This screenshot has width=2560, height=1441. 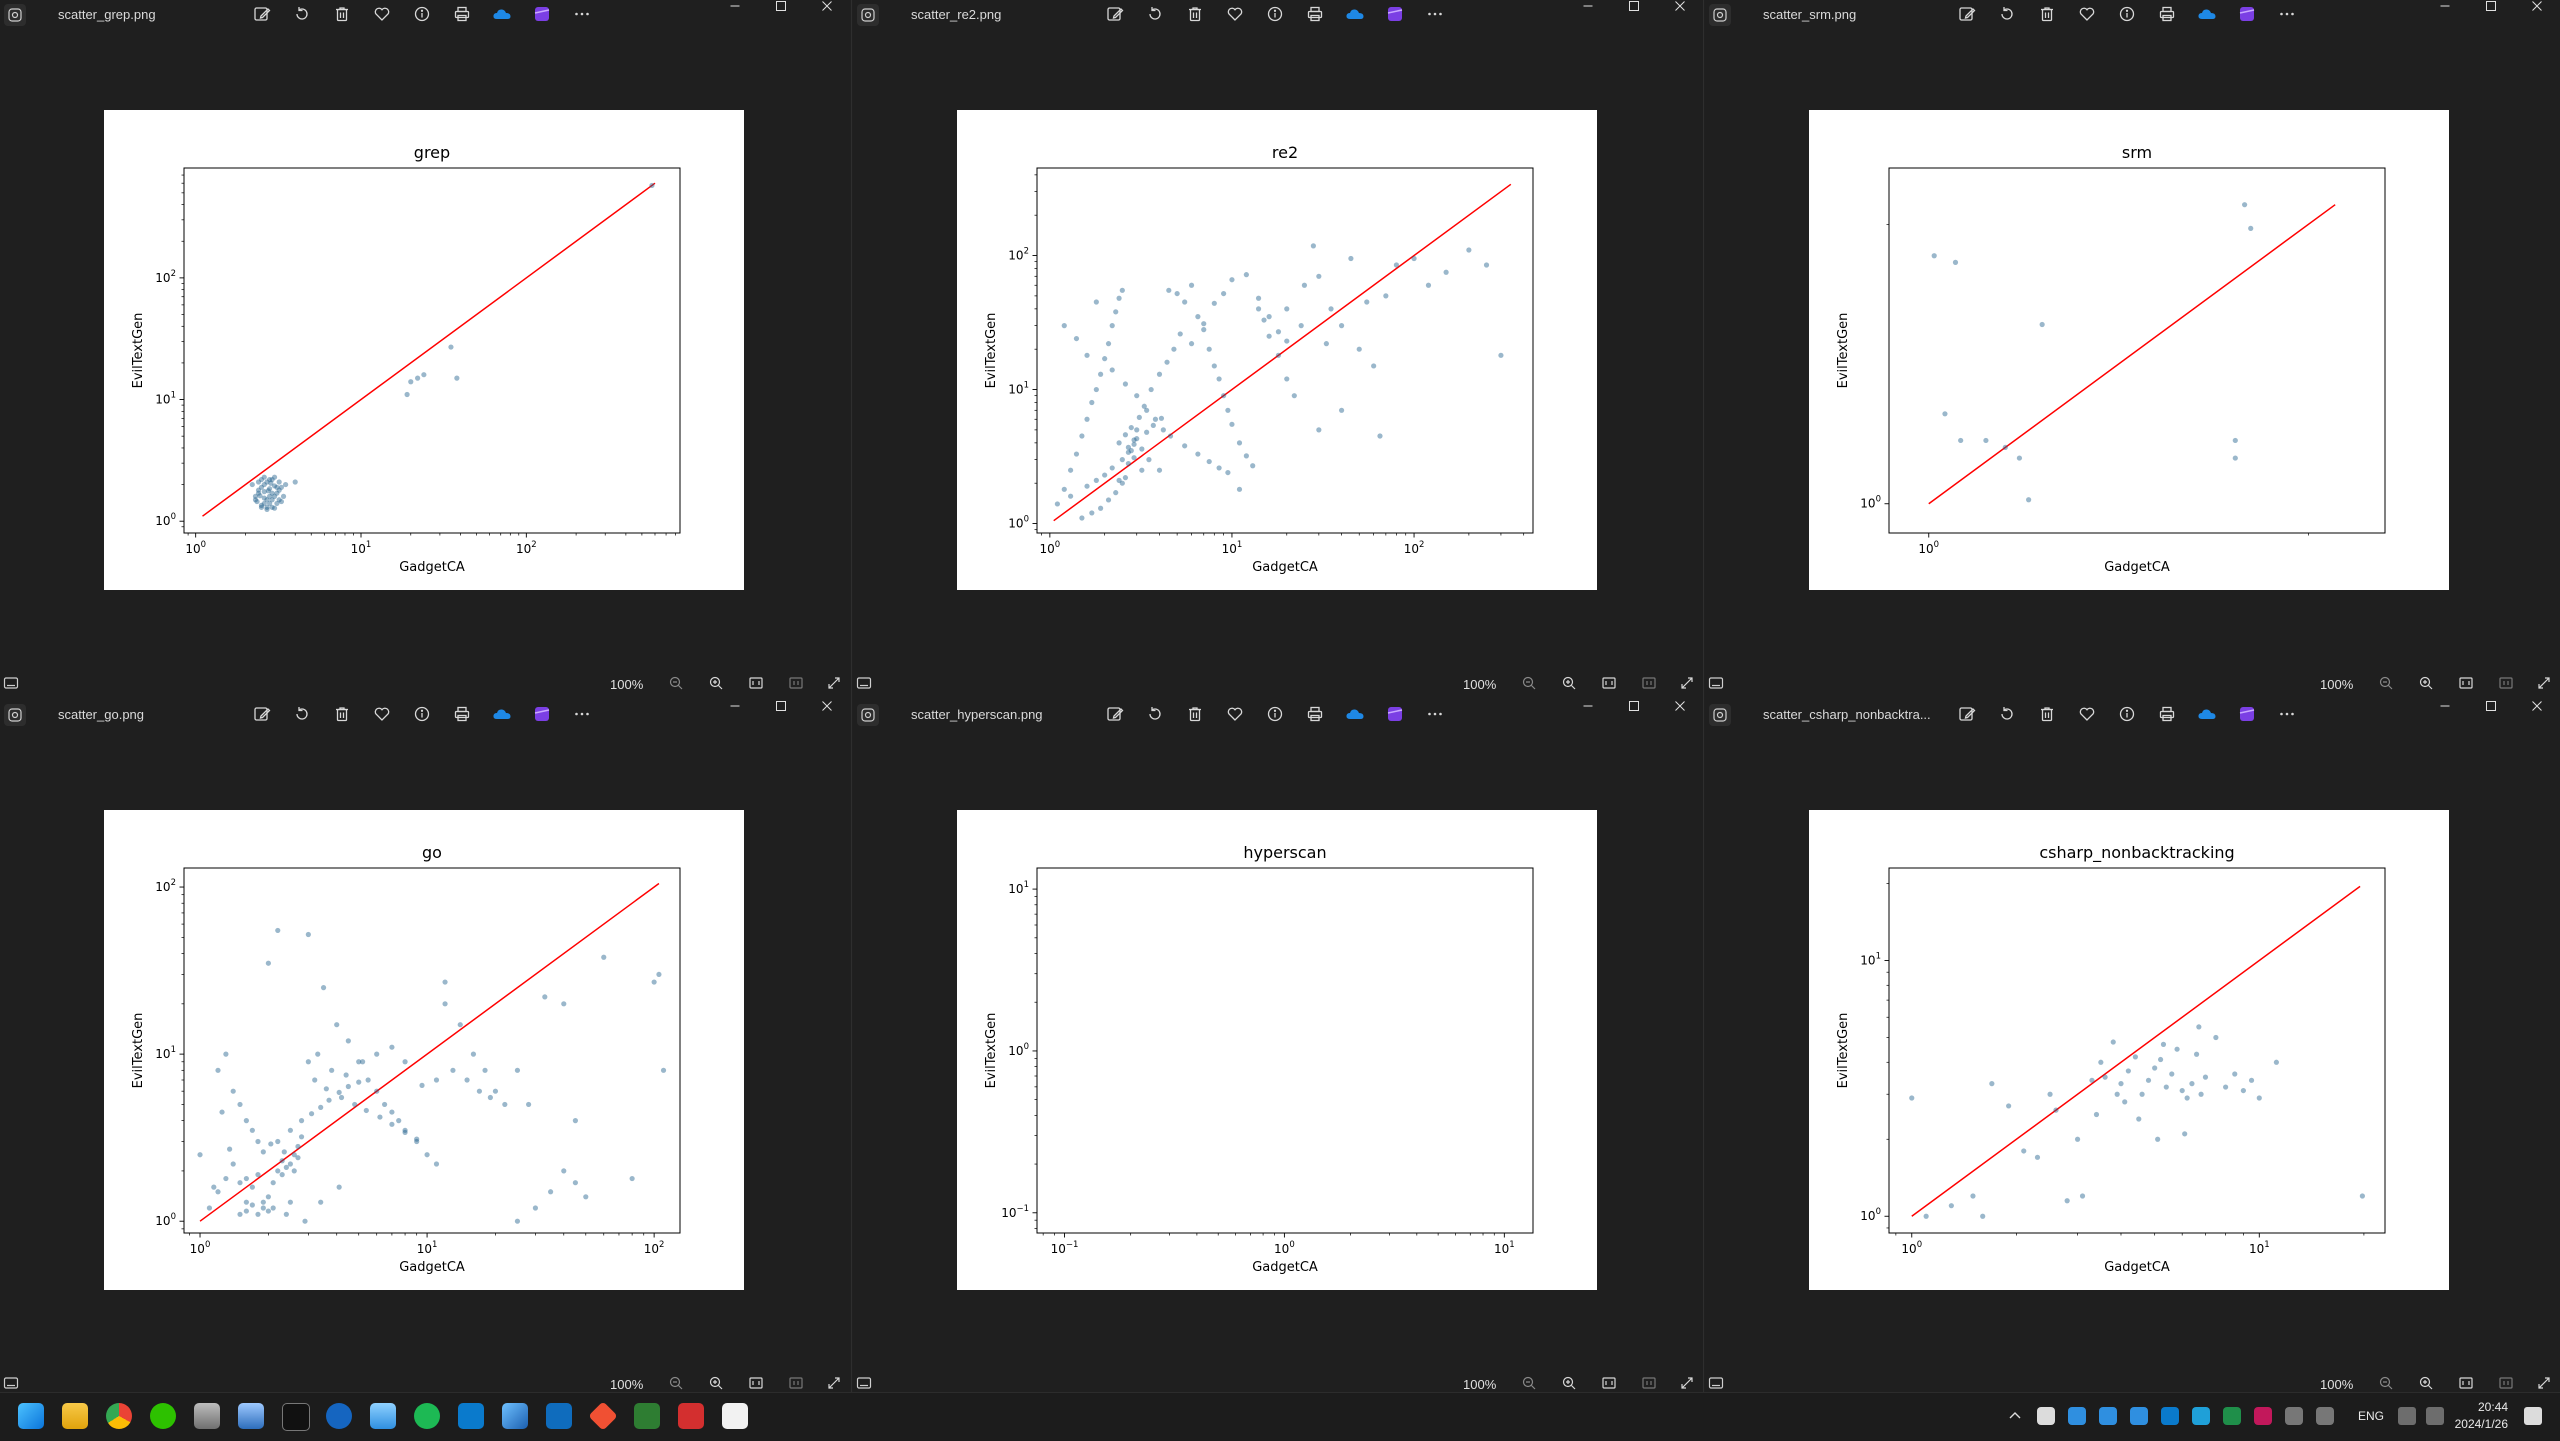 What do you see at coordinates (2371, 1416) in the screenshot?
I see `input-language: ENG` at bounding box center [2371, 1416].